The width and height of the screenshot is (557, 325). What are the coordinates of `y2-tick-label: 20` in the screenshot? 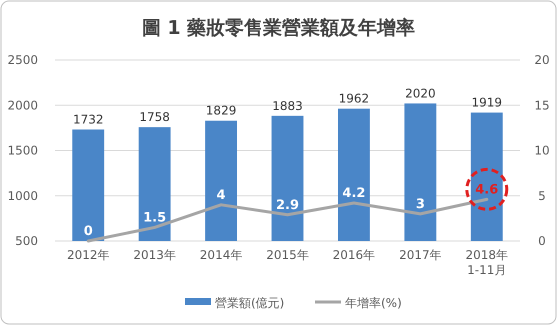 It's located at (542, 60).